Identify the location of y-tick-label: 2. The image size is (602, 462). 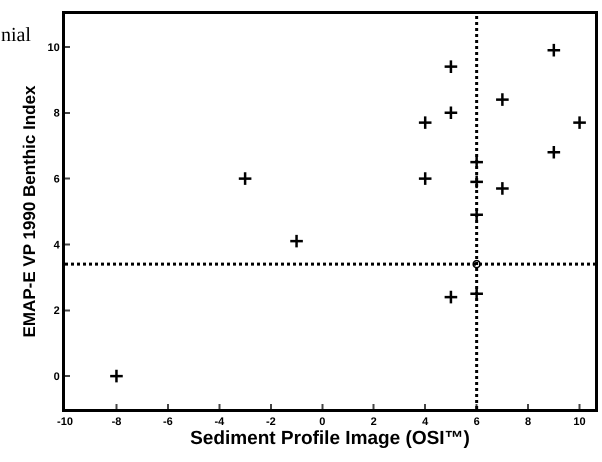
(57, 311).